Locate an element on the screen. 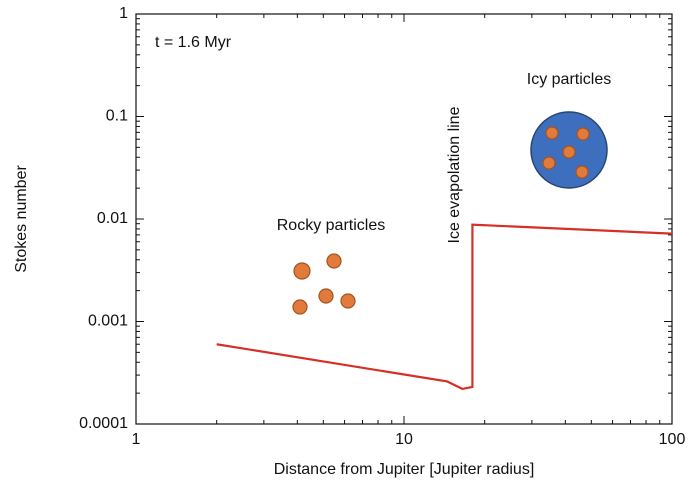 Image resolution: width=692 pixels, height=489 pixels. ice-line-label: Ice evapolation line is located at coordinates (454, 174).